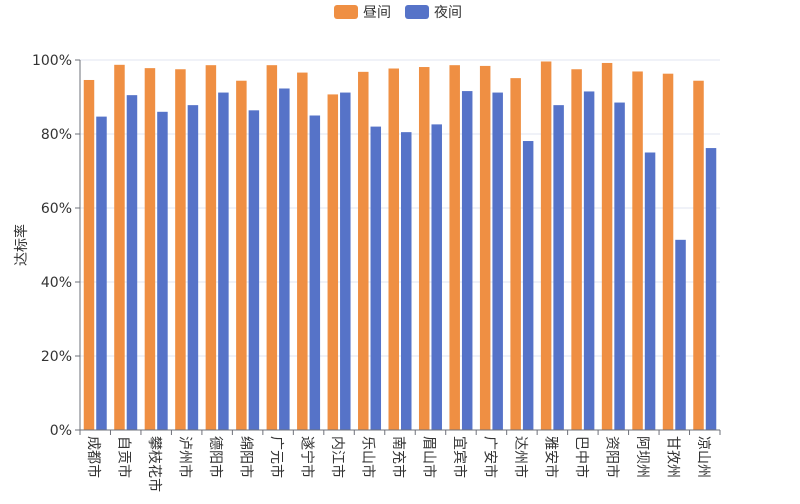 The width and height of the screenshot is (800, 504). What do you see at coordinates (448, 13) in the screenshot?
I see `legend-label-night: 夜间` at bounding box center [448, 13].